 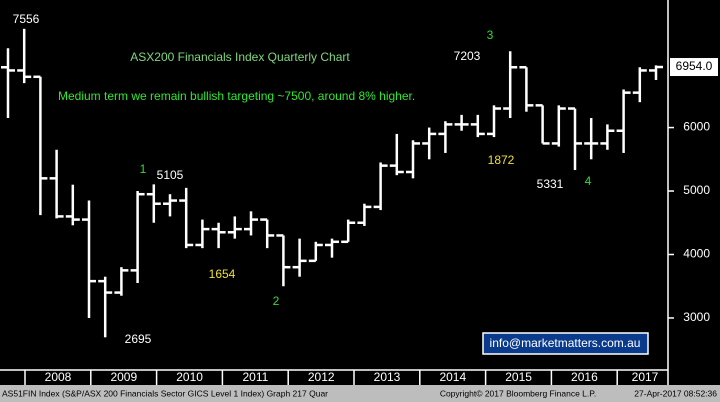 I want to click on x-tick-label: 2012, so click(x=321, y=377).